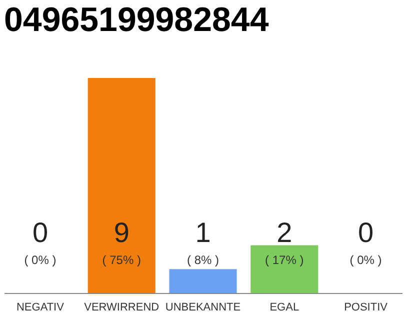 The image size is (410, 320). I want to click on data-label: 1, so click(203, 232).